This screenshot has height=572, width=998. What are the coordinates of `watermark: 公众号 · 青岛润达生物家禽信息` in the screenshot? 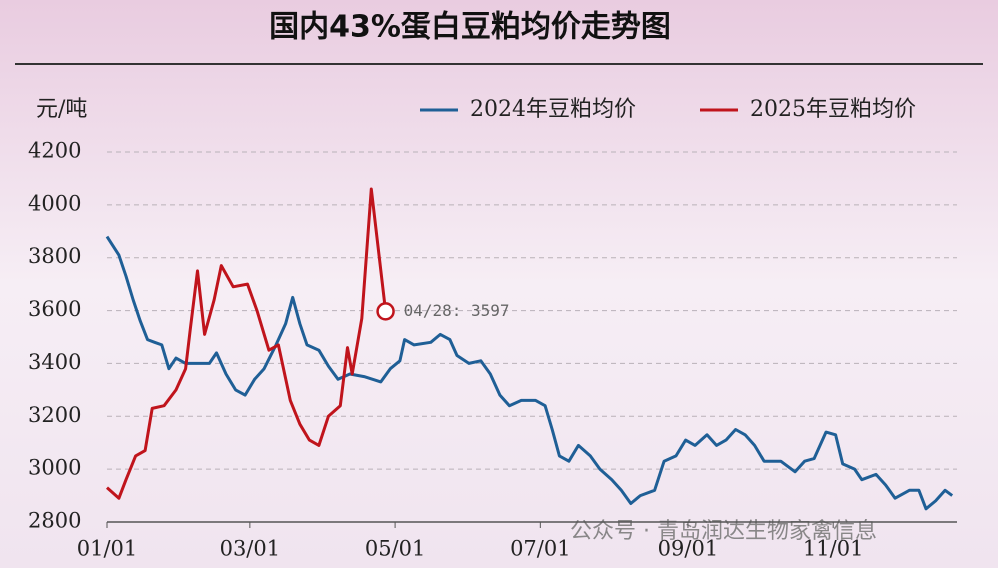 It's located at (723, 531).